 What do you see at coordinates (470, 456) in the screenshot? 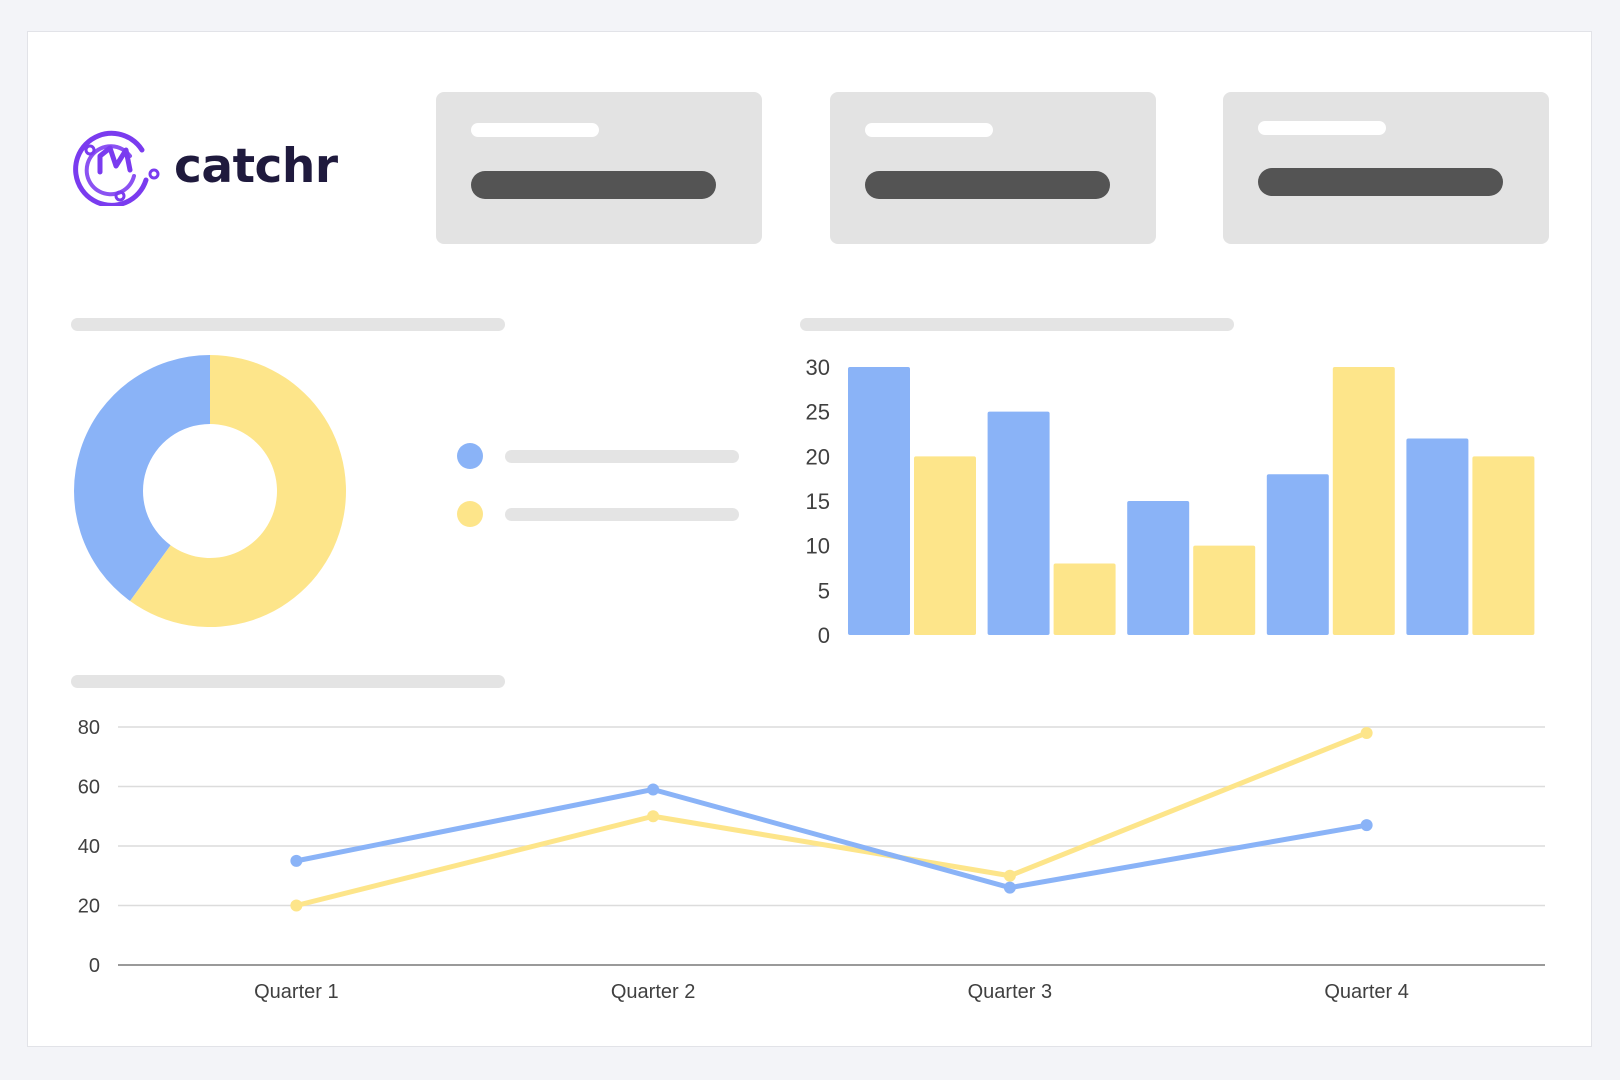
I see `legend-swatch-blue` at bounding box center [470, 456].